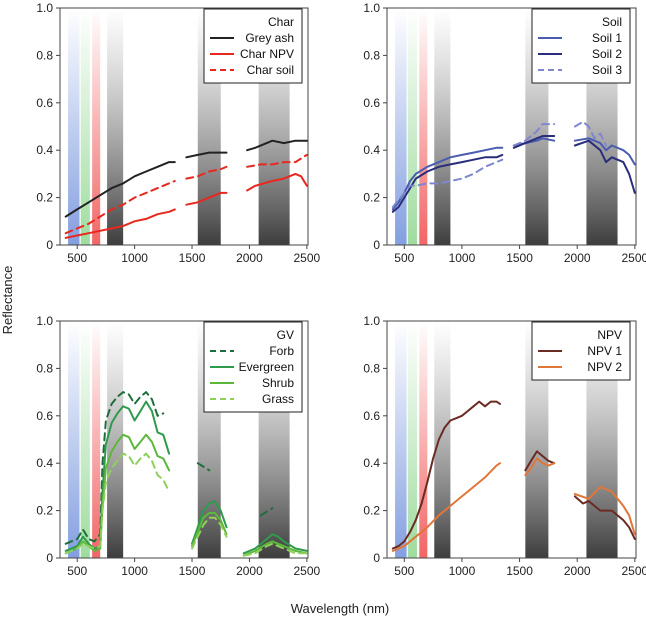  What do you see at coordinates (270, 70) in the screenshot?
I see `legend-entry: Char soil` at bounding box center [270, 70].